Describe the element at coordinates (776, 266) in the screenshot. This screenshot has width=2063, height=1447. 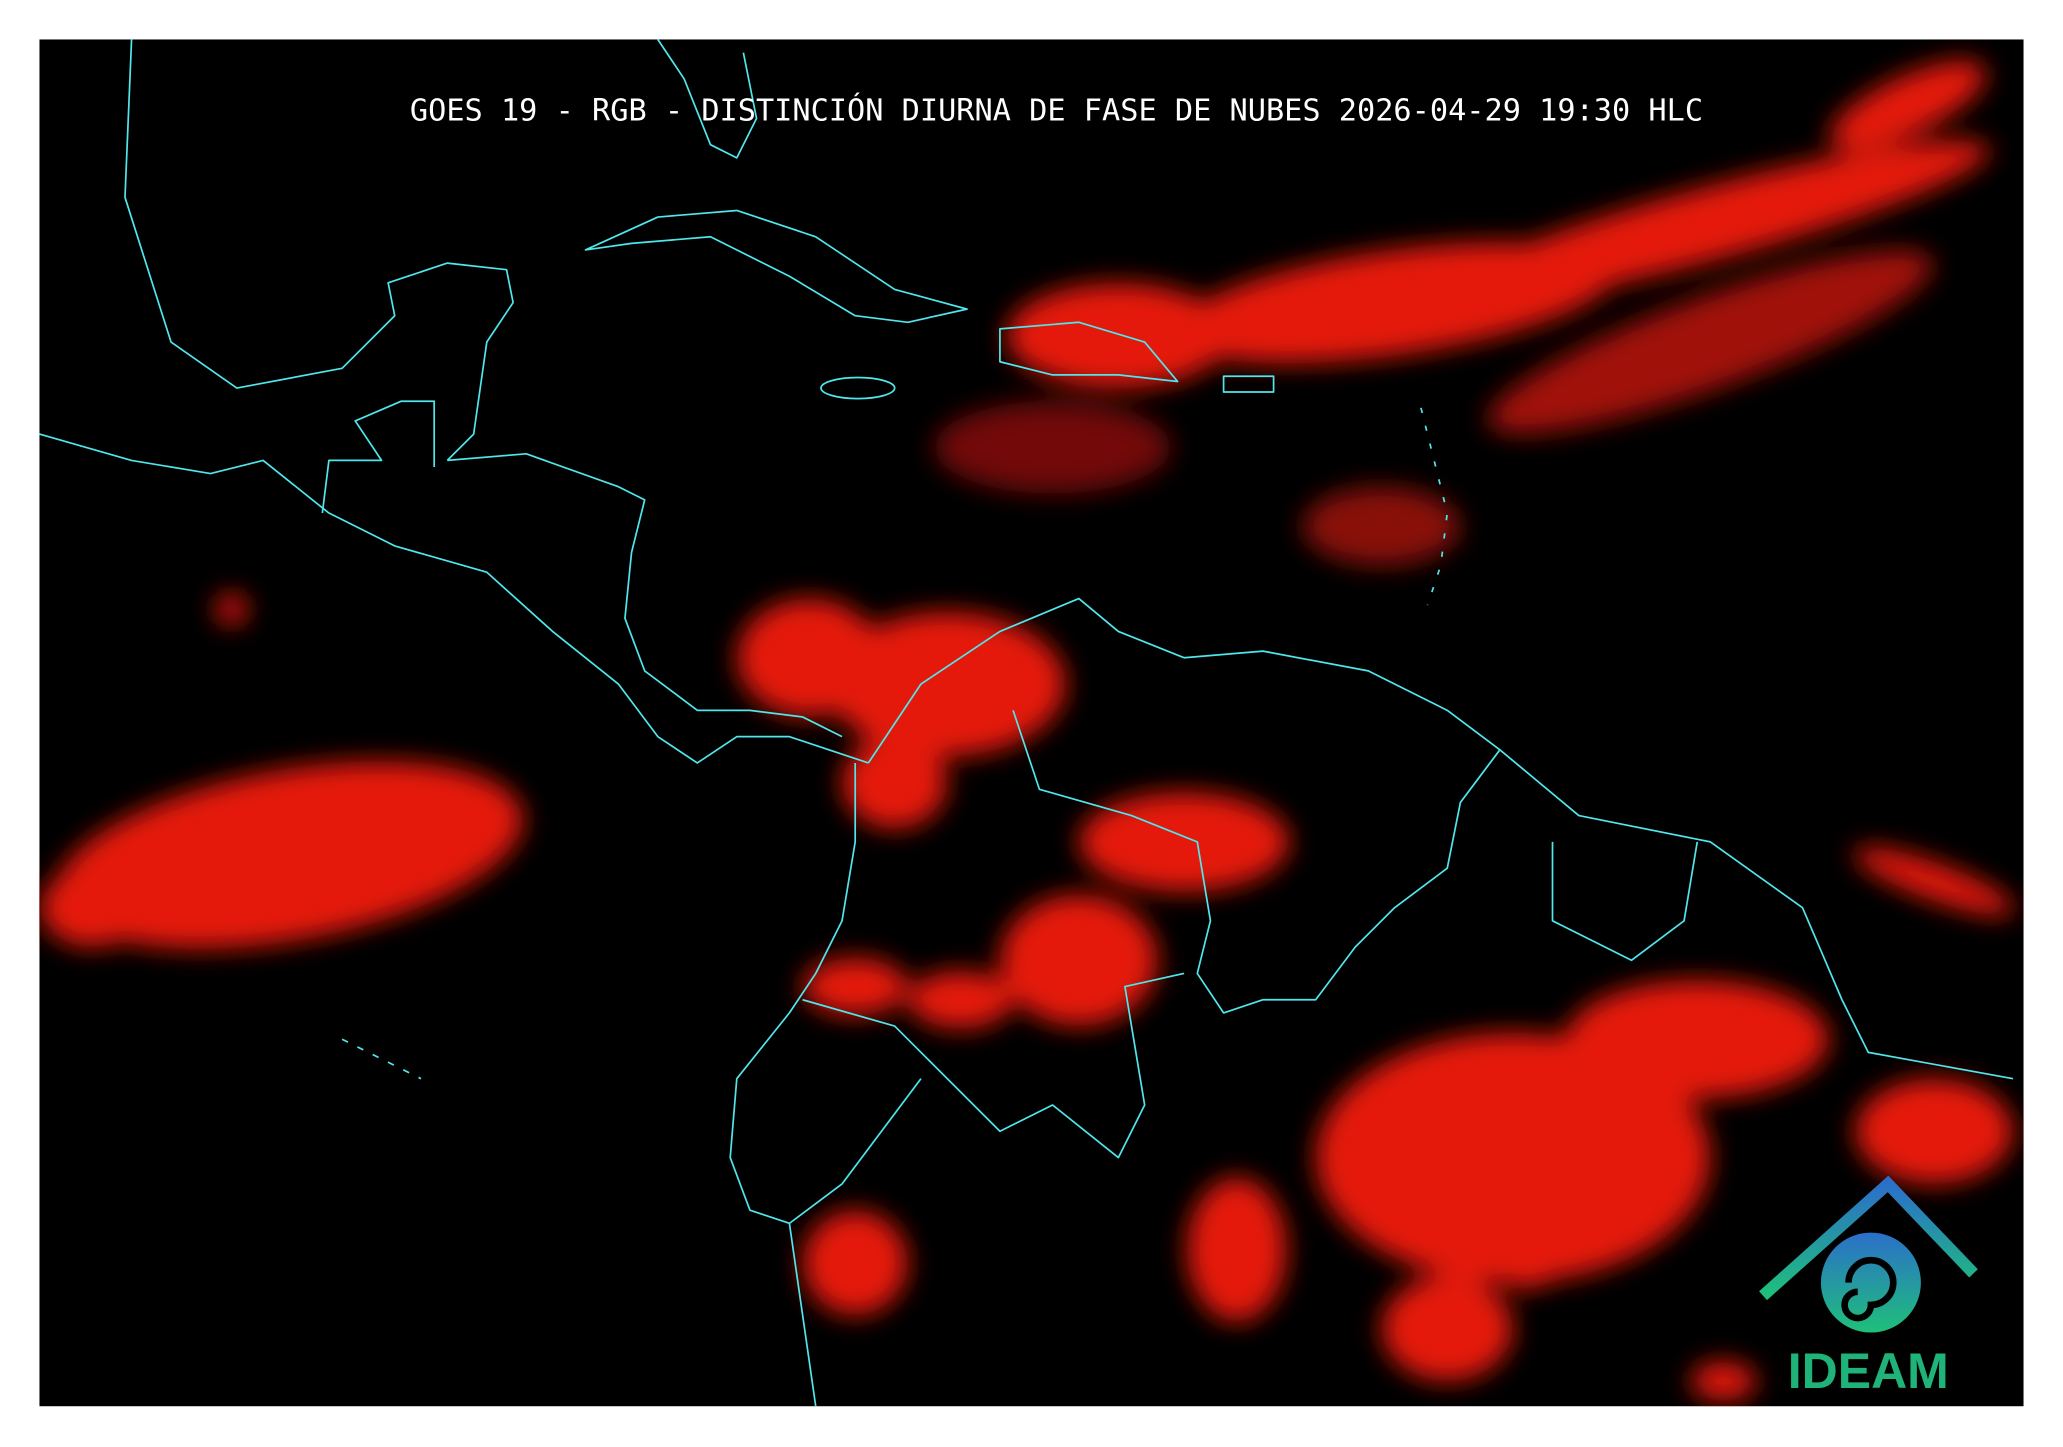
I see `cuba` at that location.